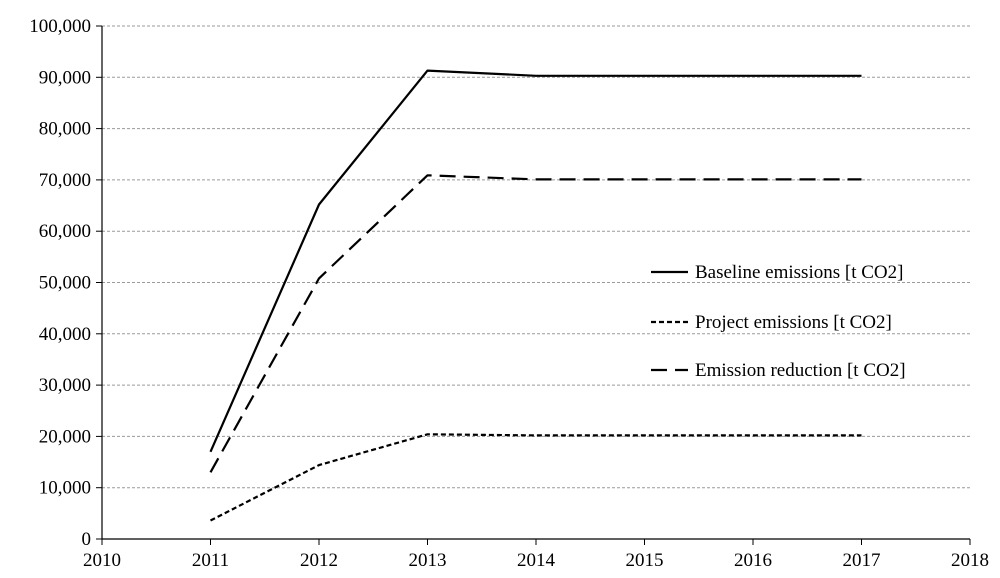 This screenshot has height=578, width=1000. What do you see at coordinates (65, 77) in the screenshot?
I see `y-tick-label: 90,000` at bounding box center [65, 77].